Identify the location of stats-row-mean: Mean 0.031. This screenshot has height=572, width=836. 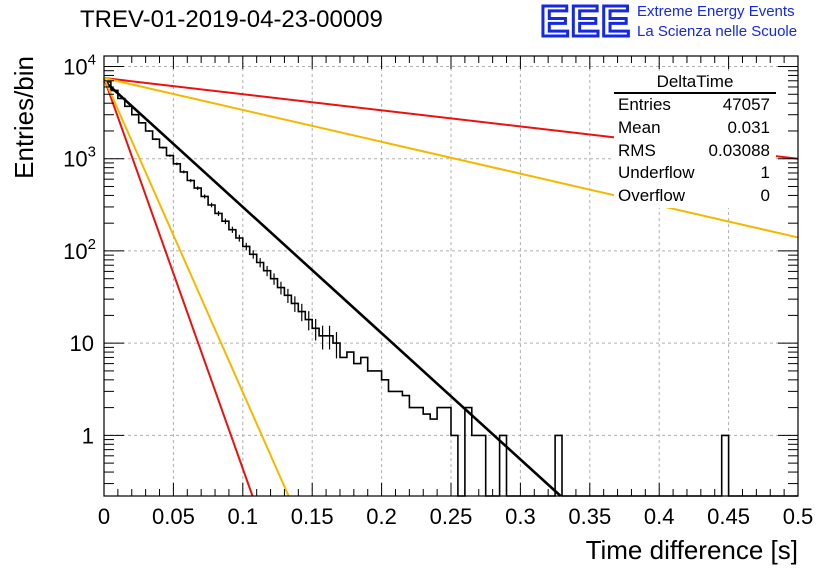
(695, 128).